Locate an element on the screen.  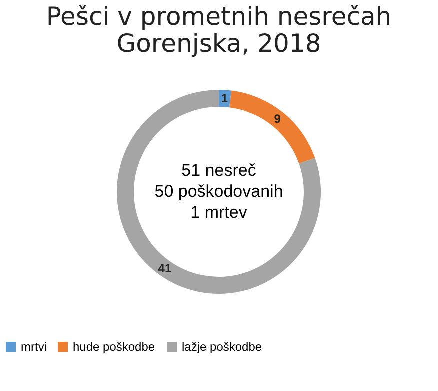
text: 51 nesreč is located at coordinates (219, 170).